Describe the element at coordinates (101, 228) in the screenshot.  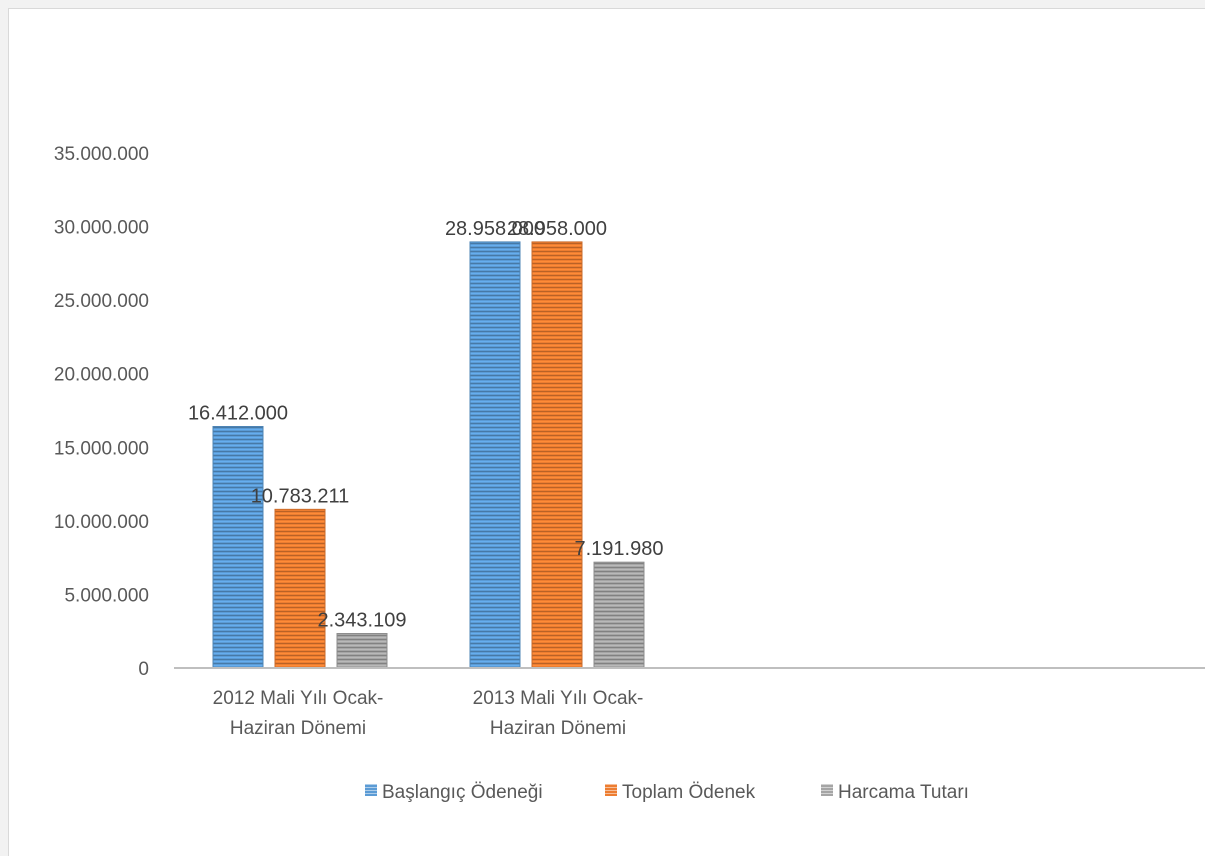
I see `y-tick-label: 30.000.000` at that location.